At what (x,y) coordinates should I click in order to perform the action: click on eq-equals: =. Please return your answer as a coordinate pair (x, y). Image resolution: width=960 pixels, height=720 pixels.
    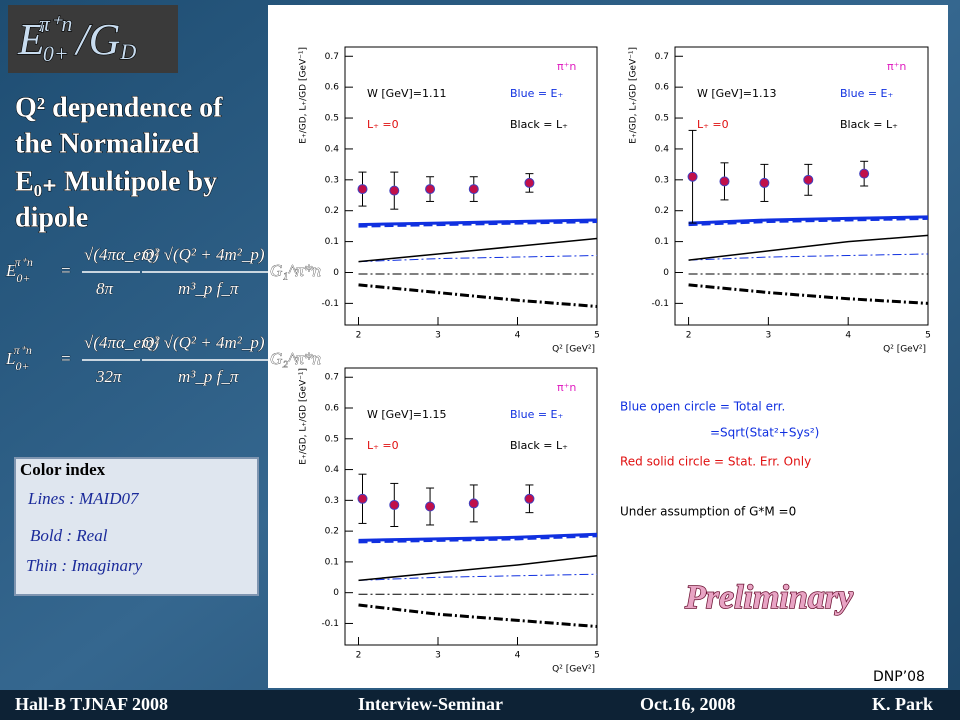
    Looking at the image, I should click on (65, 270).